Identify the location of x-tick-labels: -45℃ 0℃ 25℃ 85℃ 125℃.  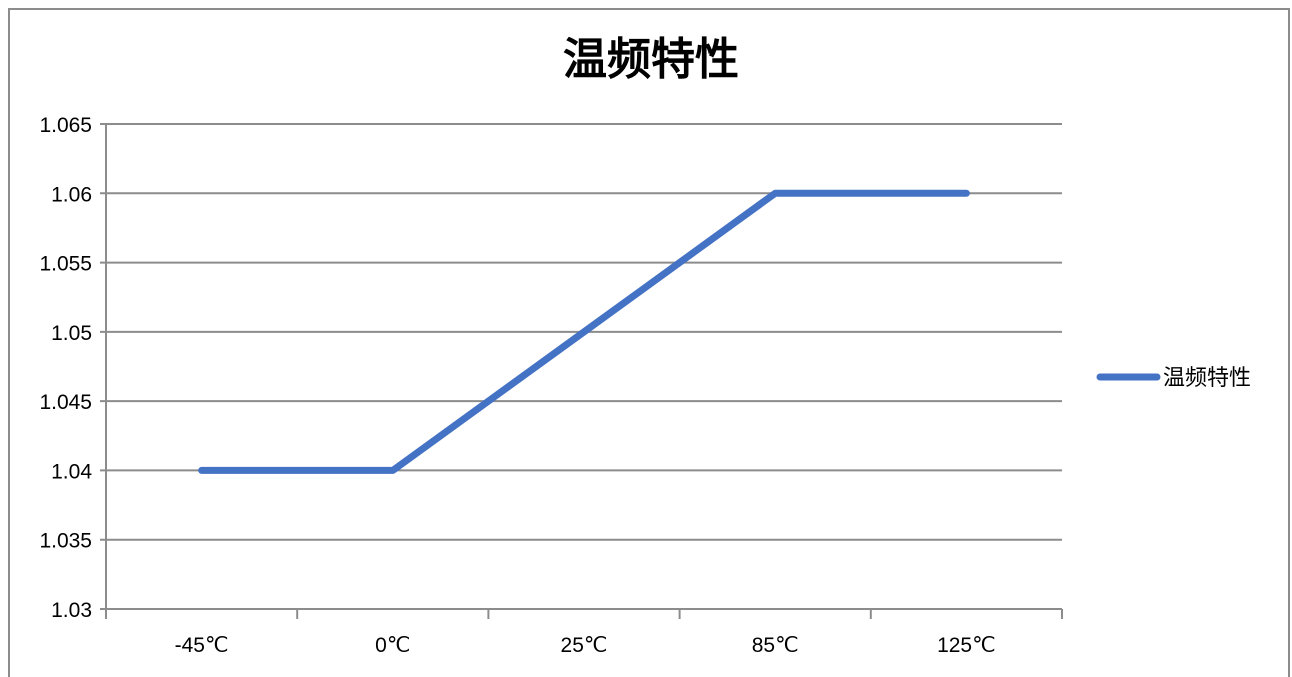
(585, 645).